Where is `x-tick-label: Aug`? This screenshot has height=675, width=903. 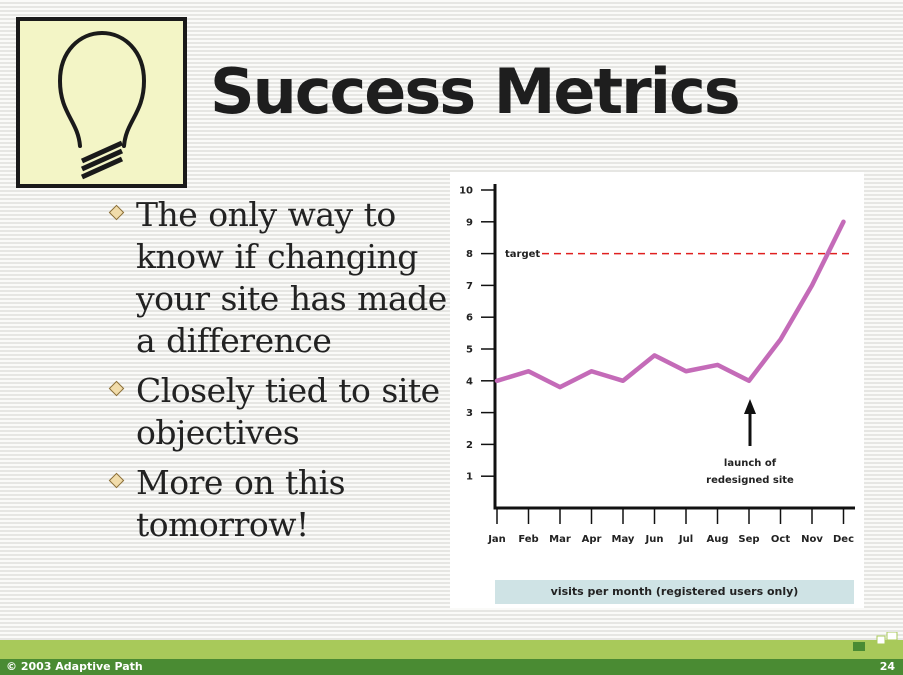
x-tick-label: Aug is located at coordinates (717, 539).